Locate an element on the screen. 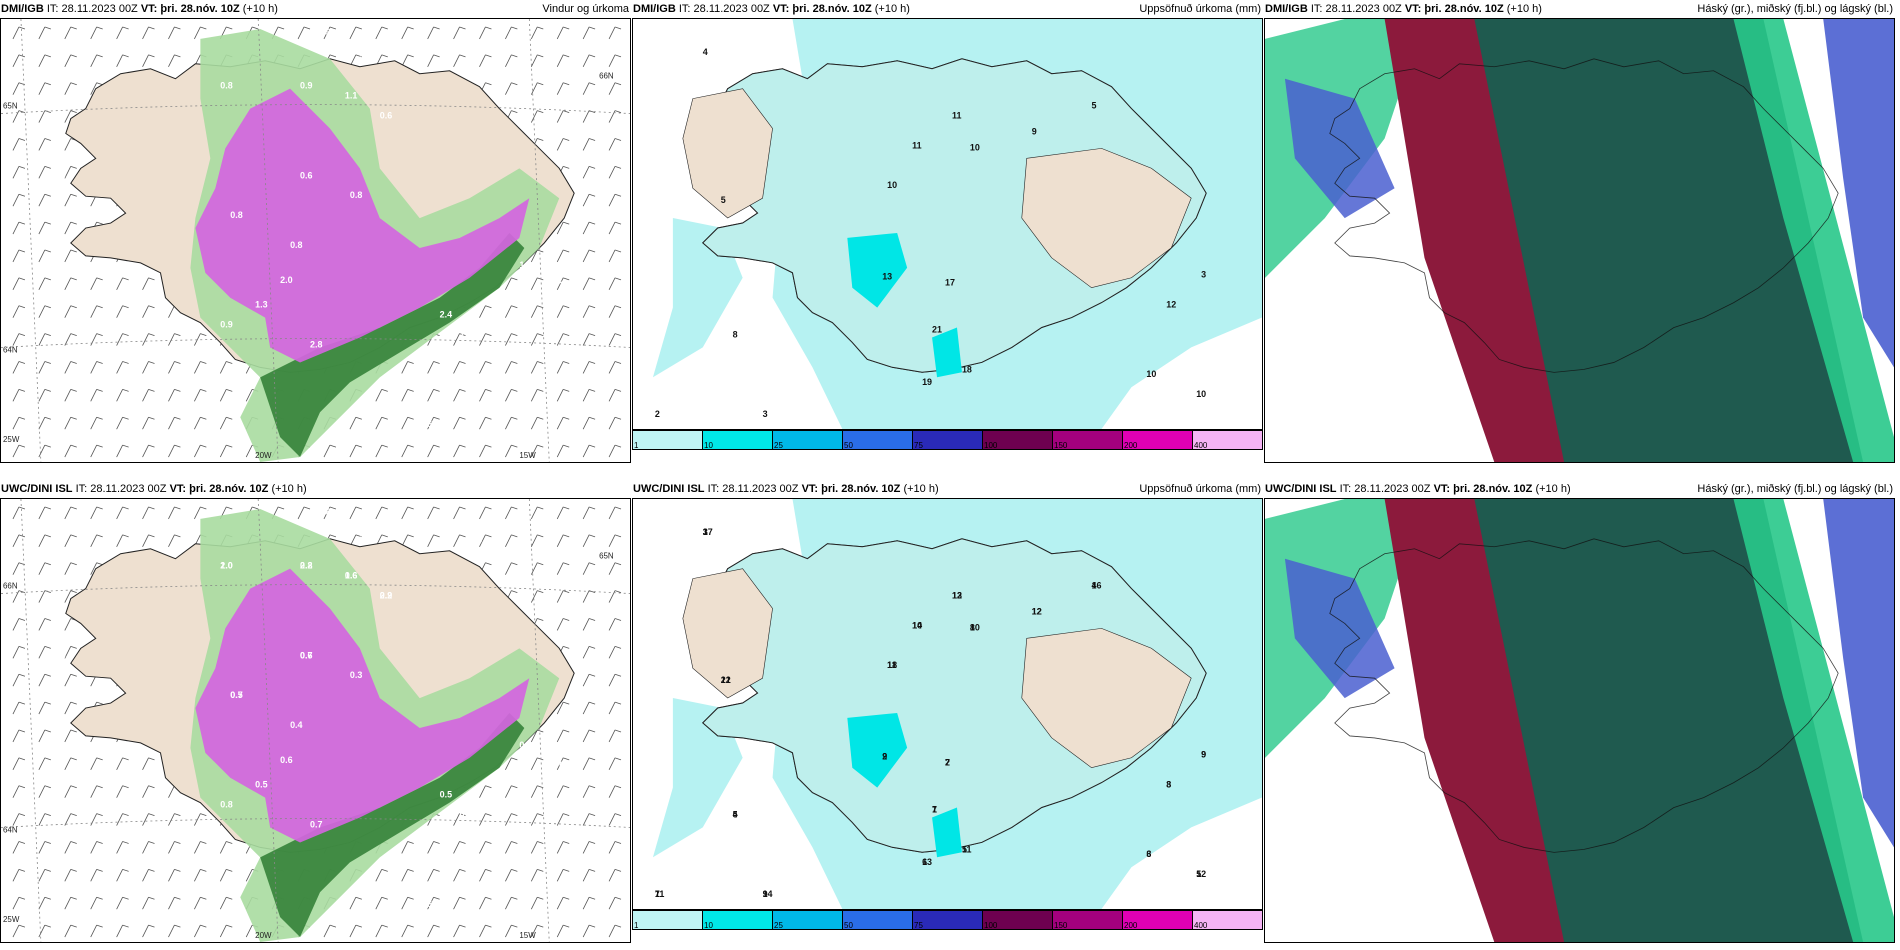  lat-tick: 25W is located at coordinates (11, 439).